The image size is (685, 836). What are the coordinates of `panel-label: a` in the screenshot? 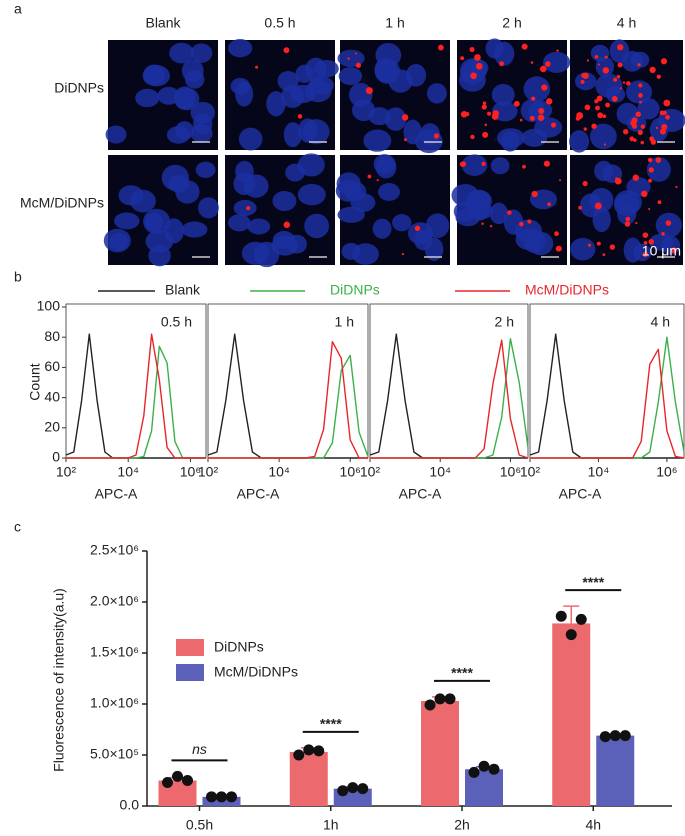 It's located at (18, 9).